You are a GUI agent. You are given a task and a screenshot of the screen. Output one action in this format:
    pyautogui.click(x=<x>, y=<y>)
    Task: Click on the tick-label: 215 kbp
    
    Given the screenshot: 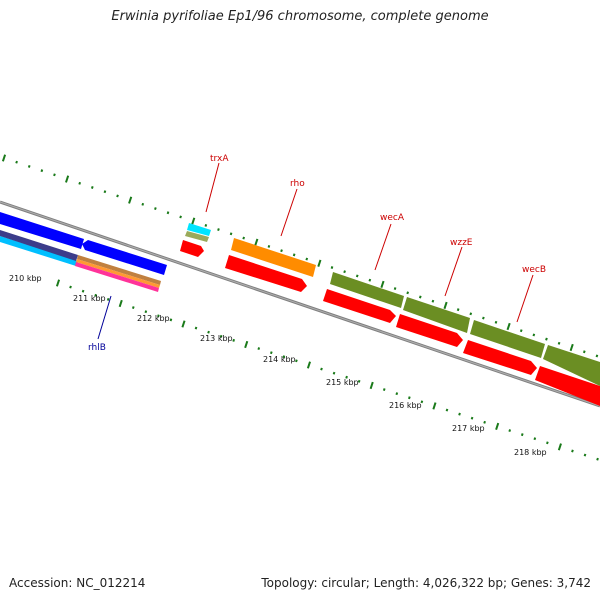 What is the action you would take?
    pyautogui.click(x=342, y=382)
    